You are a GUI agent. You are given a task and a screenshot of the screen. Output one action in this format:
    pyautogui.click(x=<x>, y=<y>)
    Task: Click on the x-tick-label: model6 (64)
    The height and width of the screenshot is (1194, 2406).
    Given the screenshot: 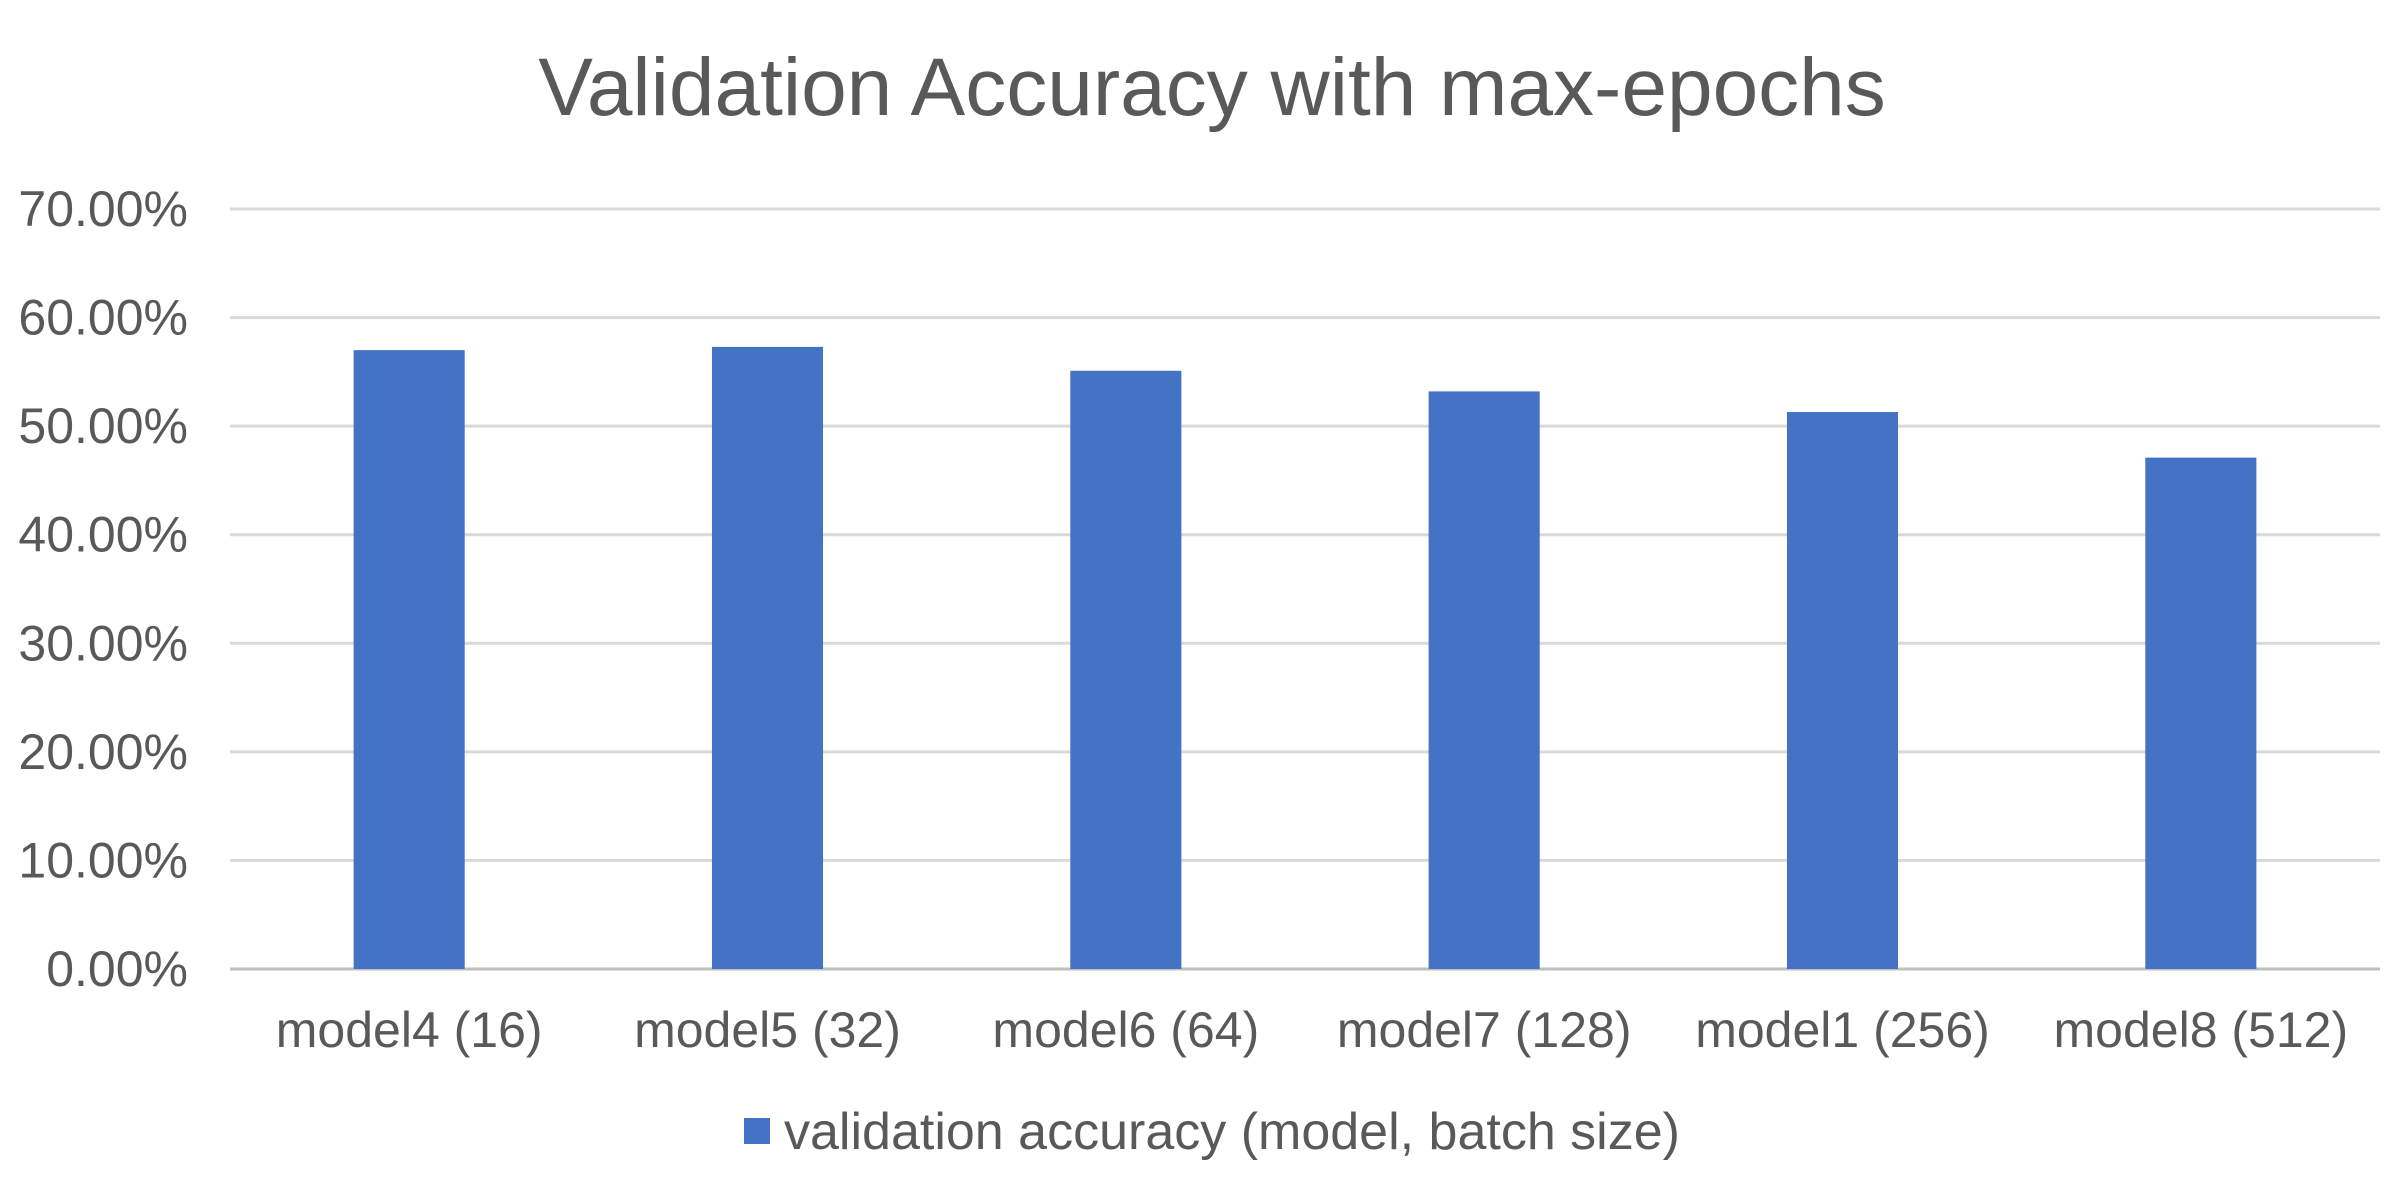 What is the action you would take?
    pyautogui.click(x=1125, y=1030)
    